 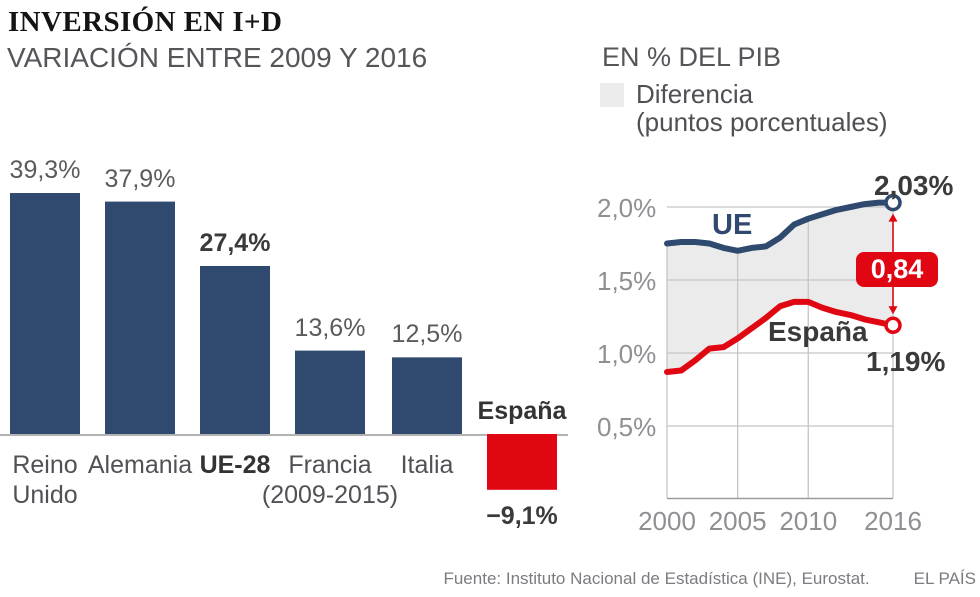 What do you see at coordinates (897, 269) in the screenshot?
I see `difference-value-badge: 0,84` at bounding box center [897, 269].